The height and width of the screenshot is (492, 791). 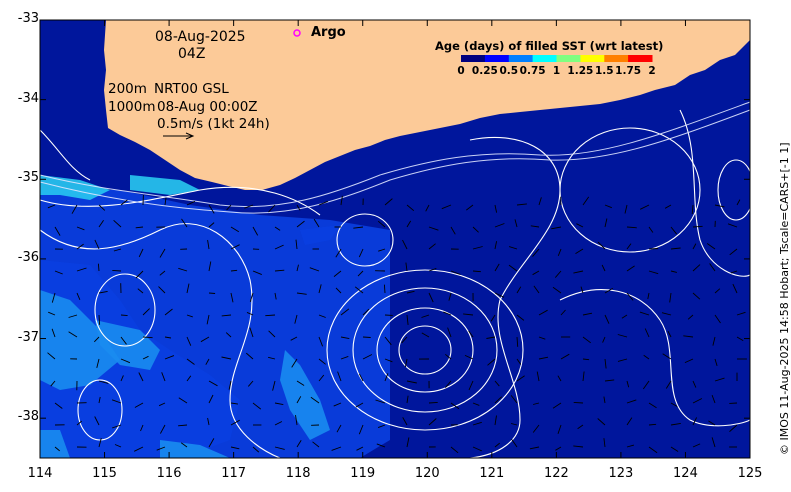 I want to click on y-tick-label: -37, so click(x=28, y=337).